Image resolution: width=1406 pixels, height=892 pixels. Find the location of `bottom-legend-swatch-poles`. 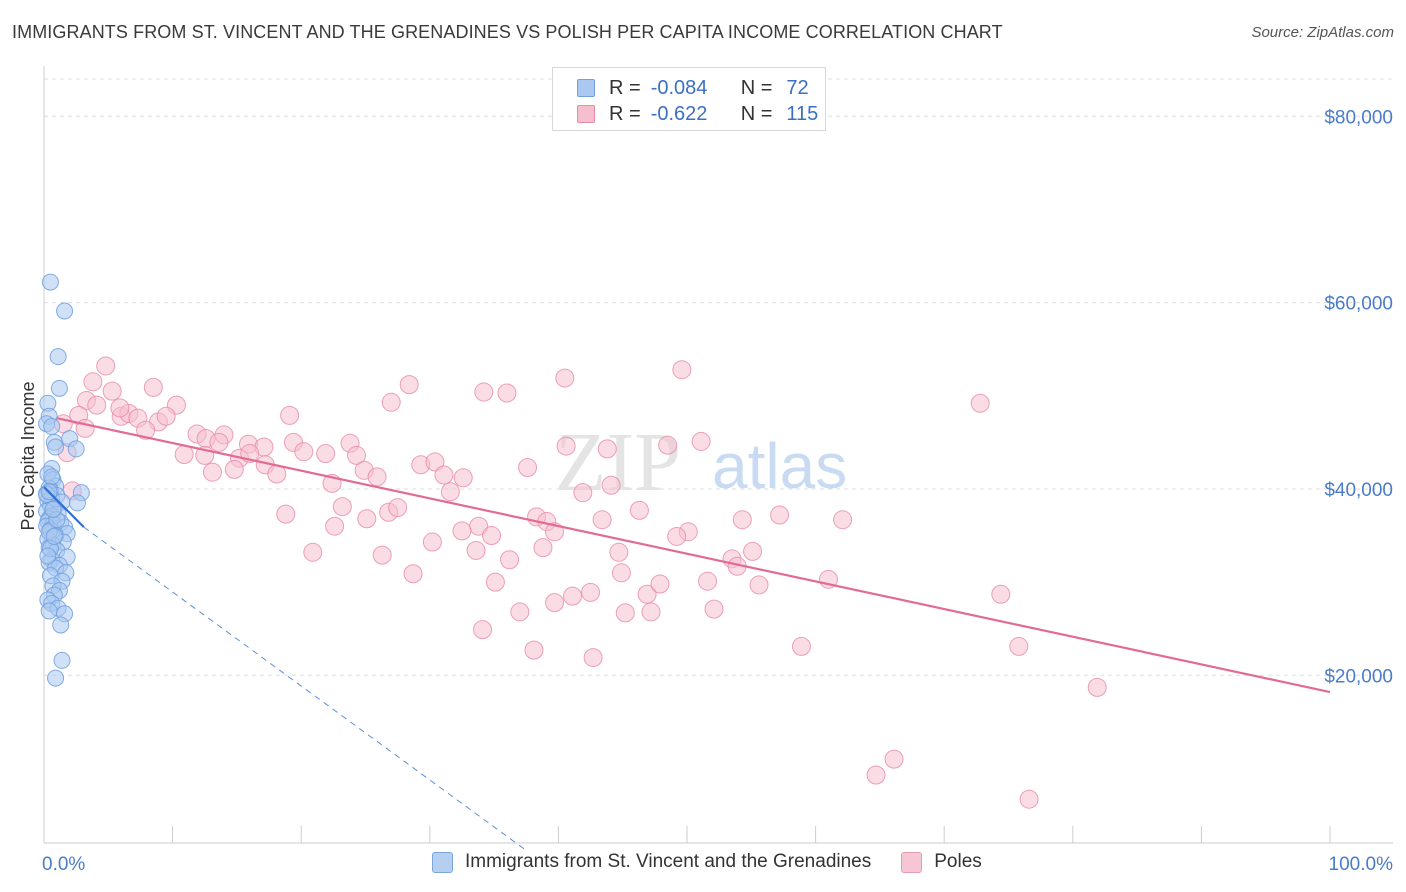

bottom-legend-swatch-poles is located at coordinates (912, 862).